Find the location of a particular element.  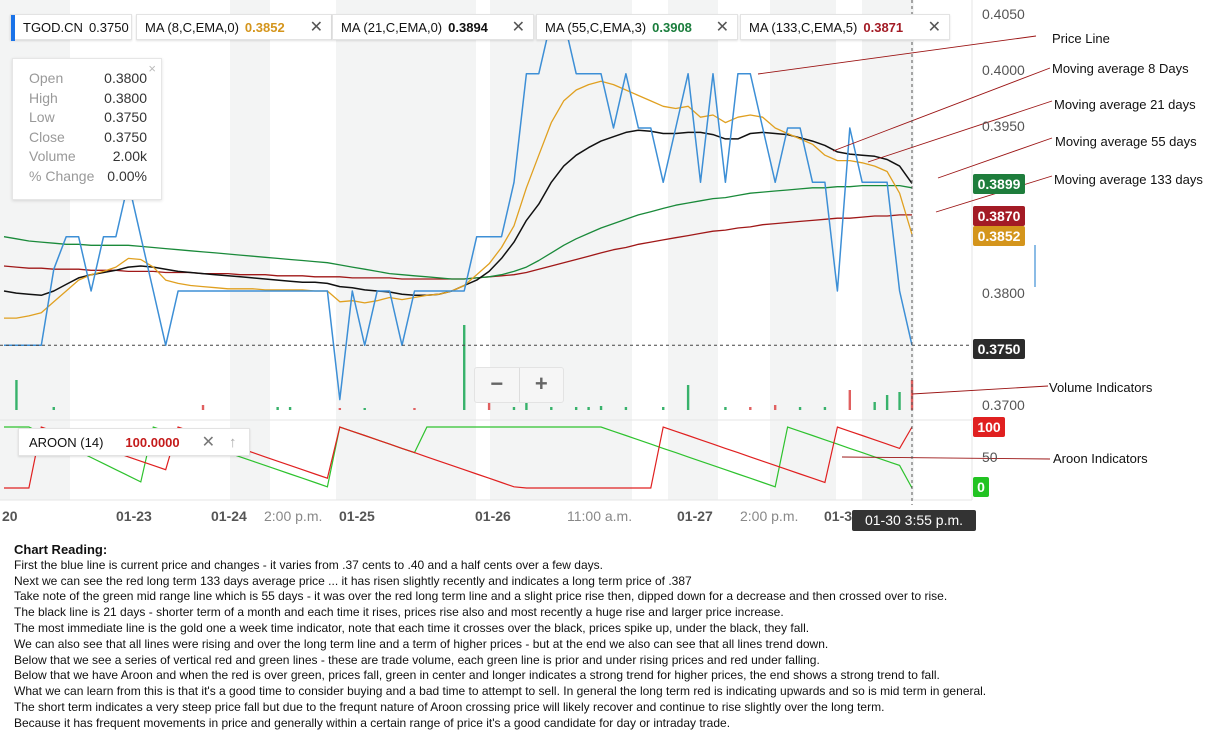

aroon-down-line is located at coordinates (458, 457).